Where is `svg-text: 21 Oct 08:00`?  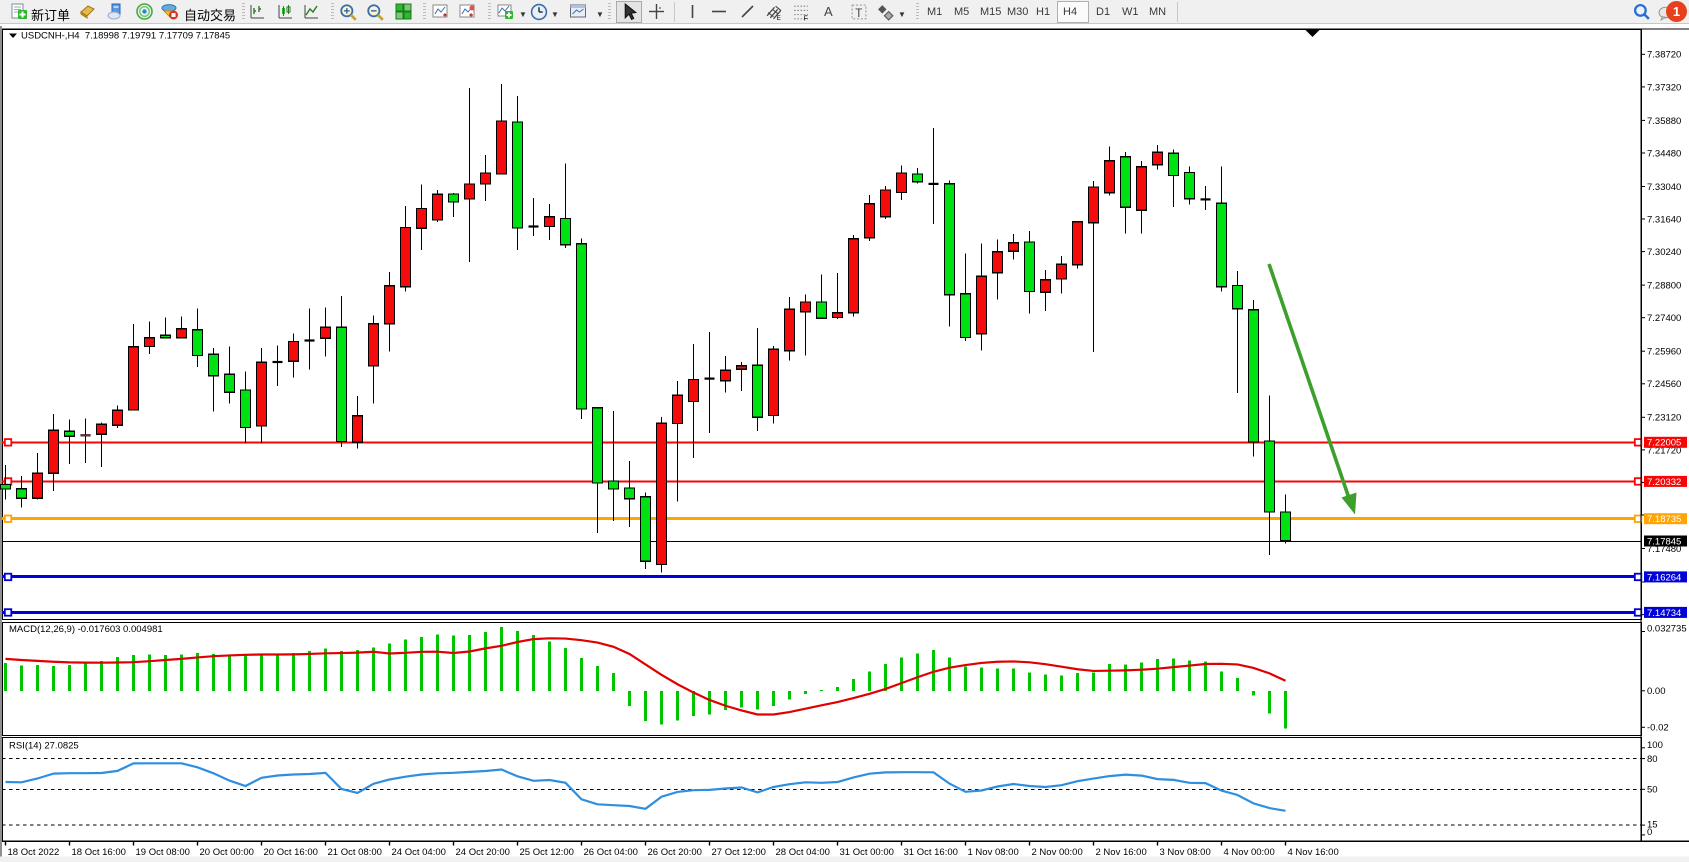
svg-text: 21 Oct 08:00 is located at coordinates (355, 852).